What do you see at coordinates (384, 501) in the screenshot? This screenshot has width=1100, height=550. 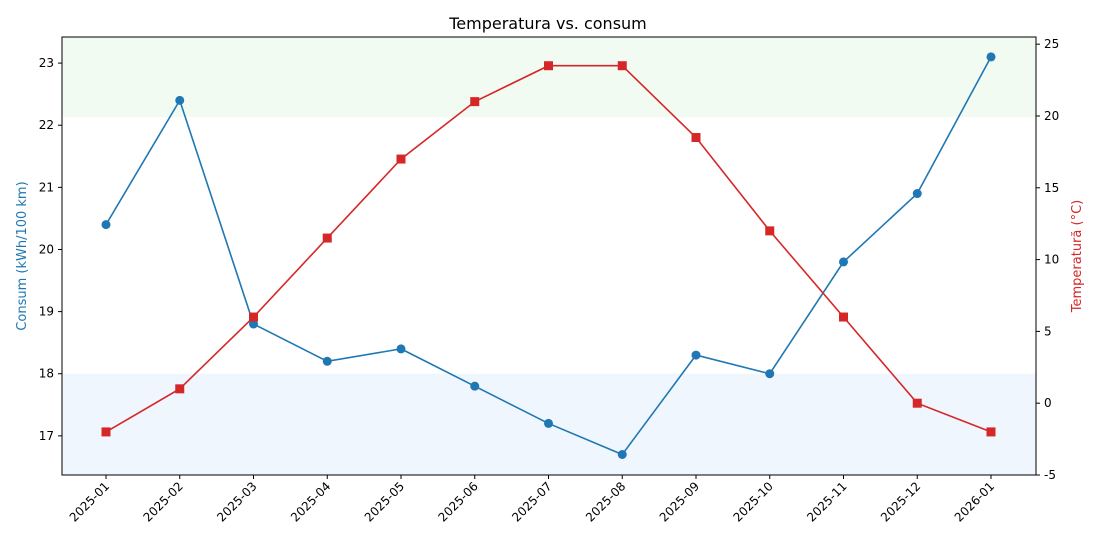 I see `x-tick-label: 2025-05` at bounding box center [384, 501].